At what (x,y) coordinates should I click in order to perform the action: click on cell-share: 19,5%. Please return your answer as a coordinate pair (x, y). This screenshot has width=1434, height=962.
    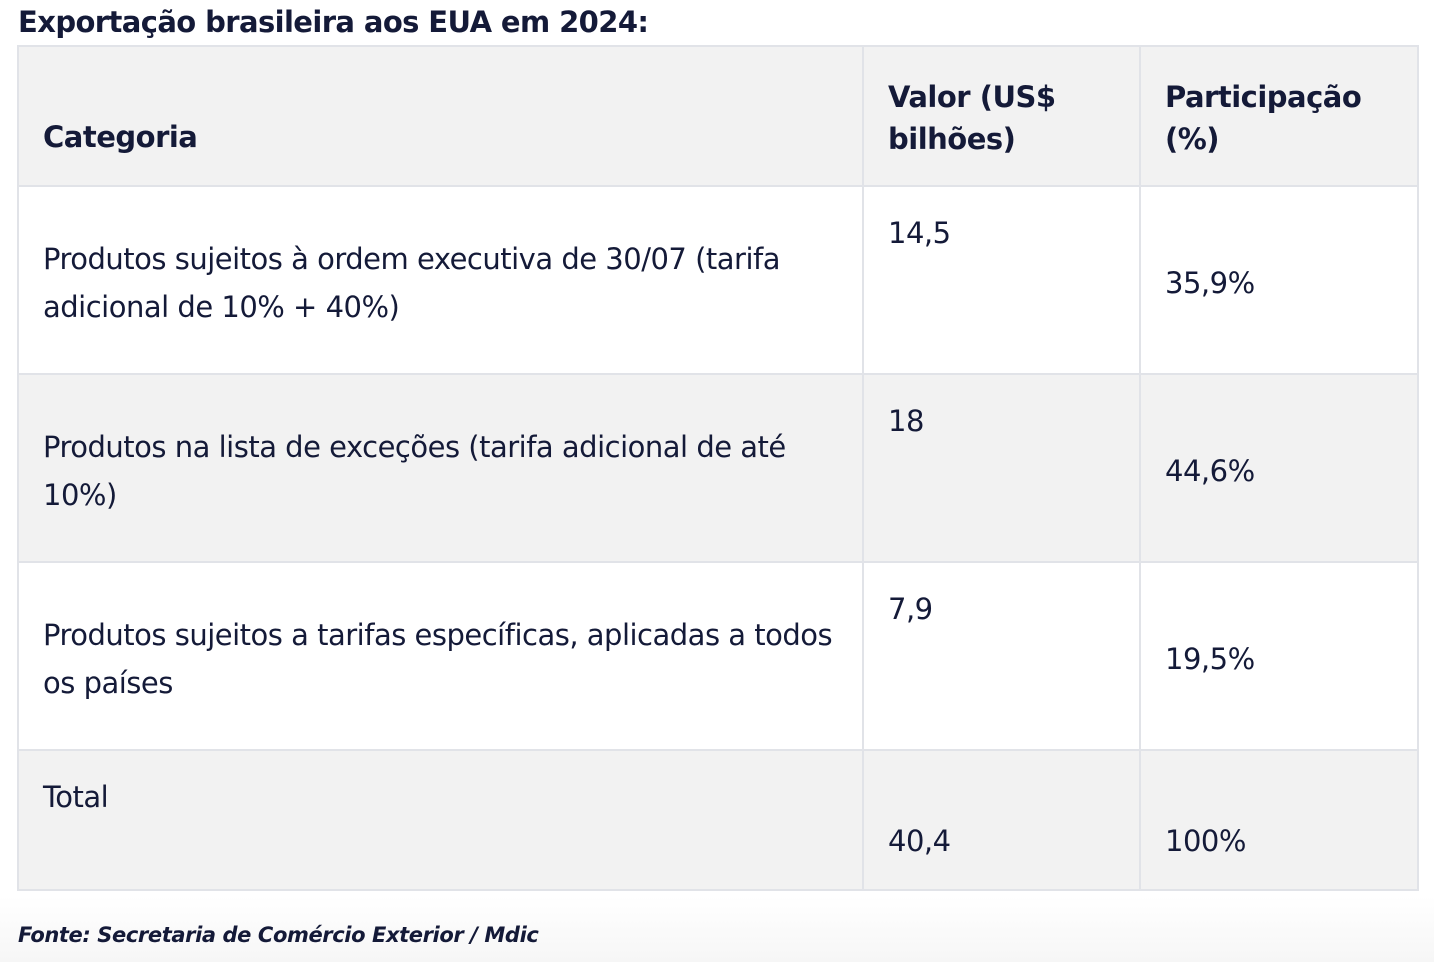
    Looking at the image, I should click on (1279, 656).